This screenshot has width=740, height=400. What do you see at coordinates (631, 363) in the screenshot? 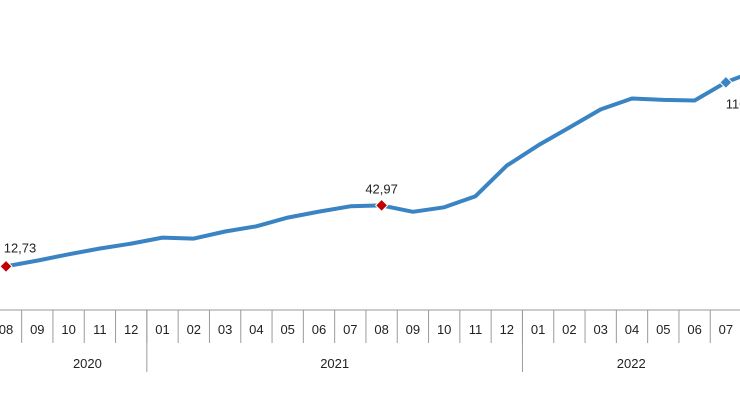
I see `year-label: 2022` at bounding box center [631, 363].